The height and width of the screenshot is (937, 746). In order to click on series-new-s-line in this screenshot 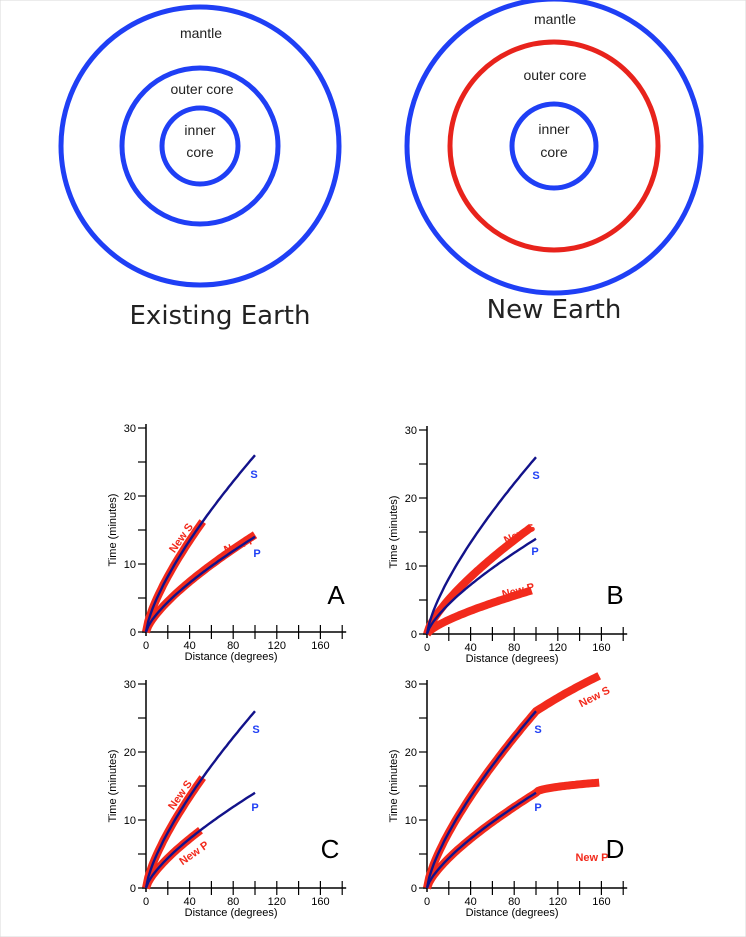, I will do `click(479, 579)`.